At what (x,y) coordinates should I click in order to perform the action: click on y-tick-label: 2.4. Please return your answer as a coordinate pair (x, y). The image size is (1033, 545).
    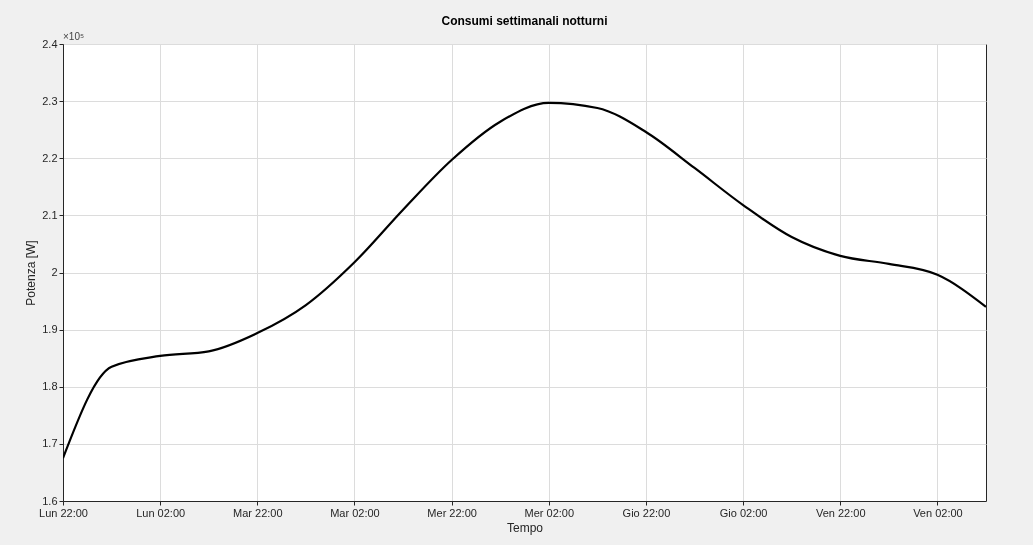
    Looking at the image, I should click on (50, 43).